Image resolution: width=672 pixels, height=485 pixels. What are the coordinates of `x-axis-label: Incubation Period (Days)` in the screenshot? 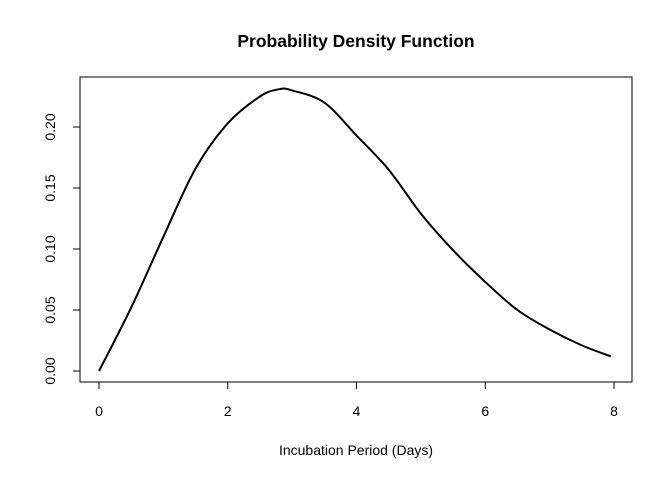 It's located at (356, 450).